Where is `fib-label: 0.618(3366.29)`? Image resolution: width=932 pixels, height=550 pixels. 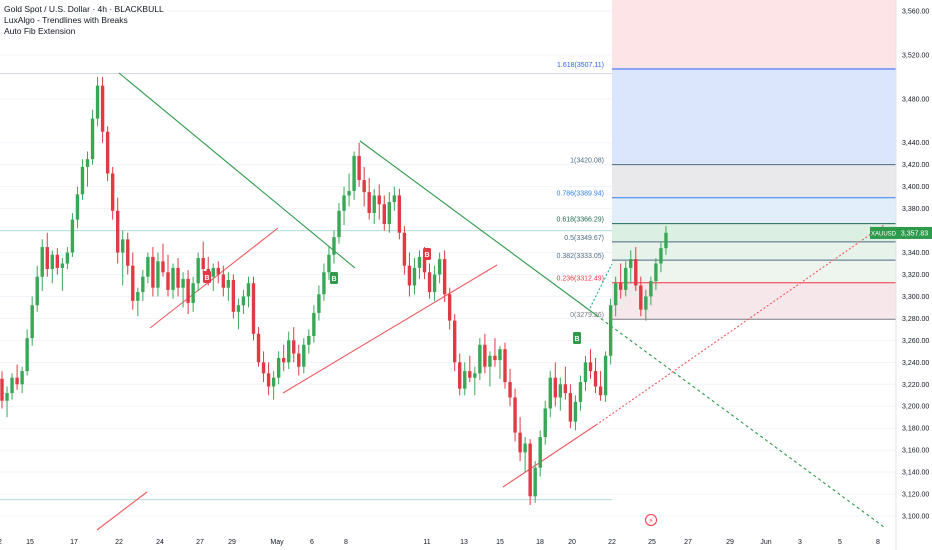
fib-label: 0.618(3366.29) is located at coordinates (580, 220).